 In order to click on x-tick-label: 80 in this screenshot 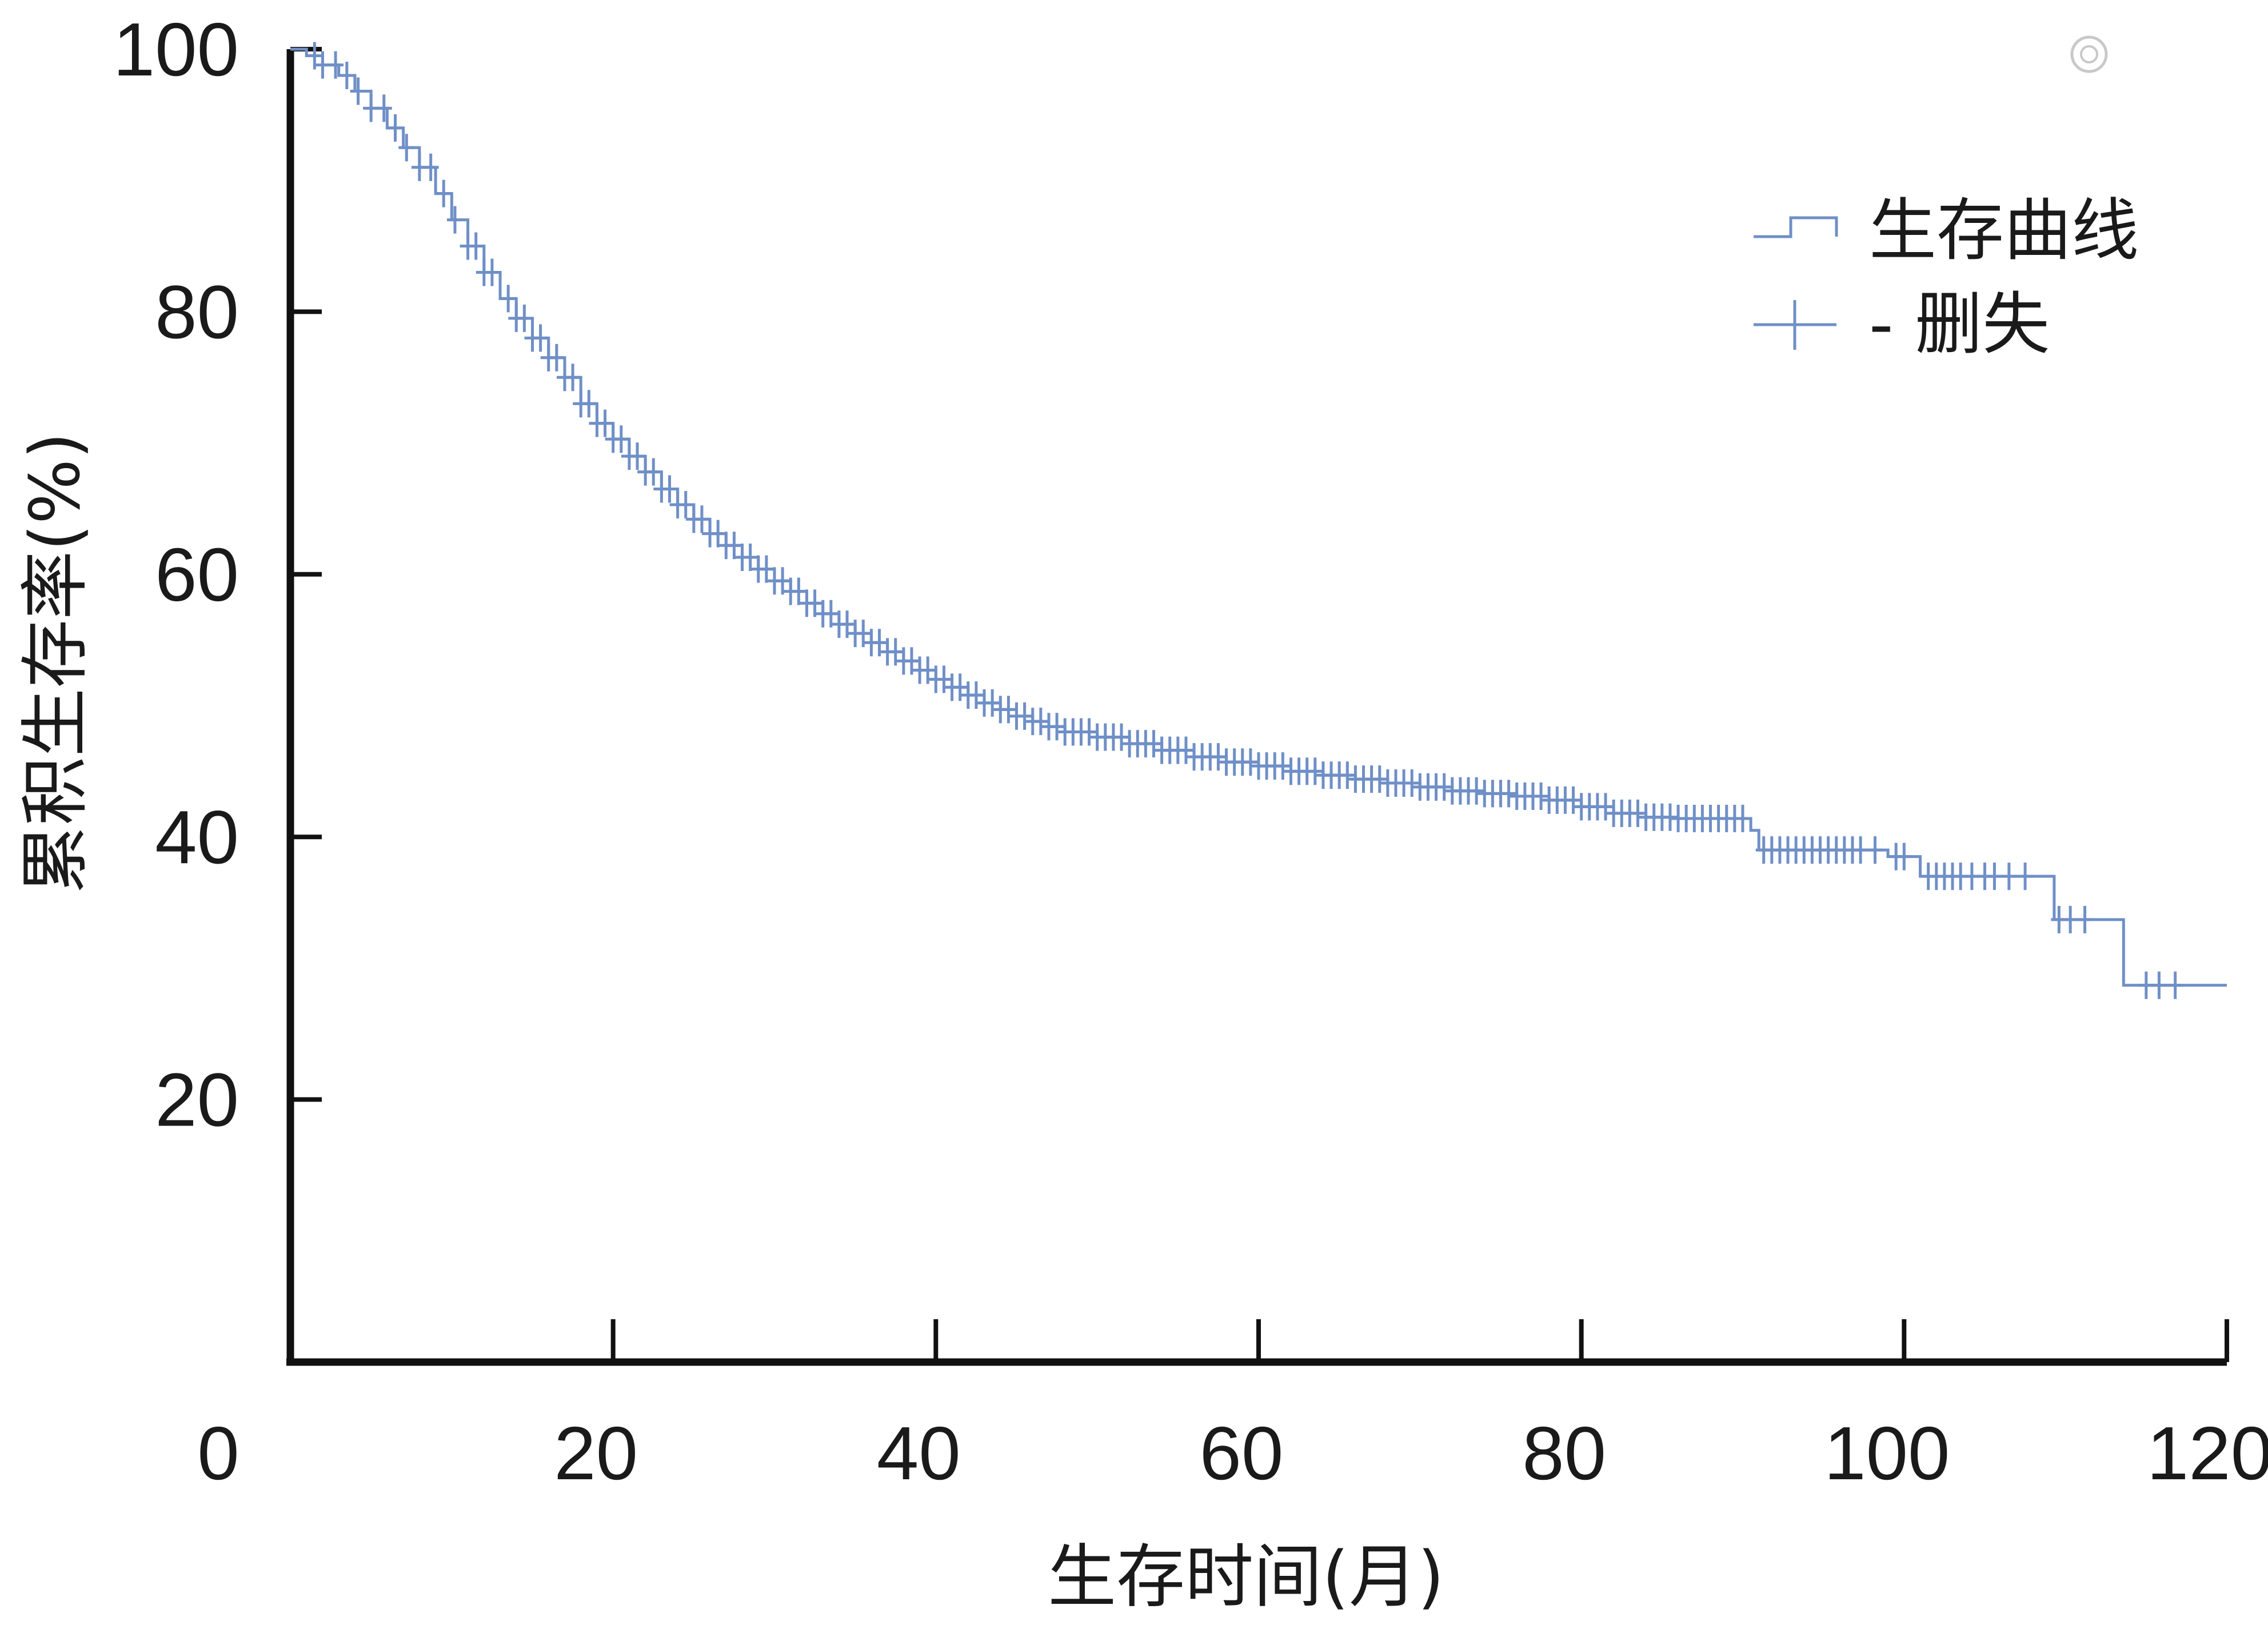, I will do `click(1564, 1453)`.